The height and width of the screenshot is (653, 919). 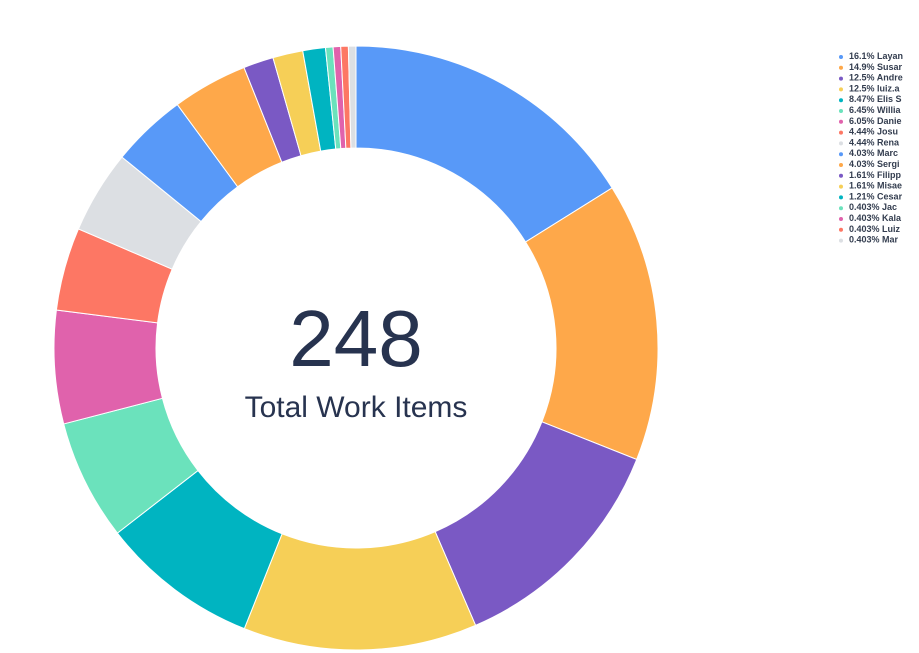 I want to click on legend-entry: 12.5% luiz.a, so click(x=875, y=89).